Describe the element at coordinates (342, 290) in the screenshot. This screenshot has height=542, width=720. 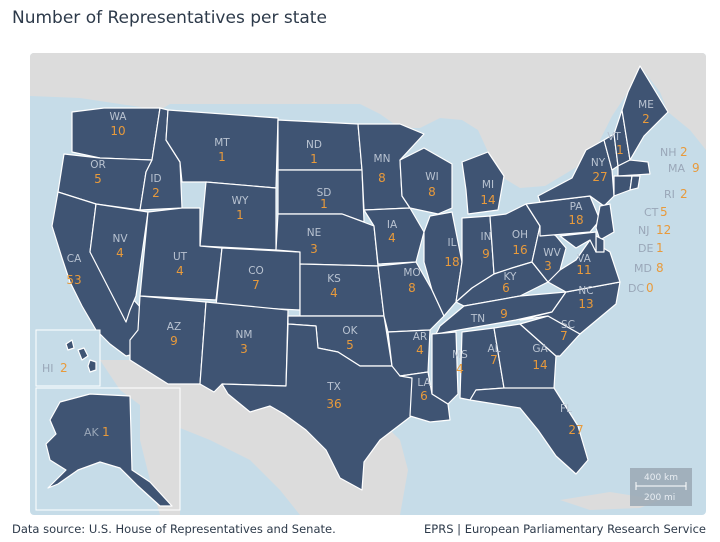
I see `state-ks` at that location.